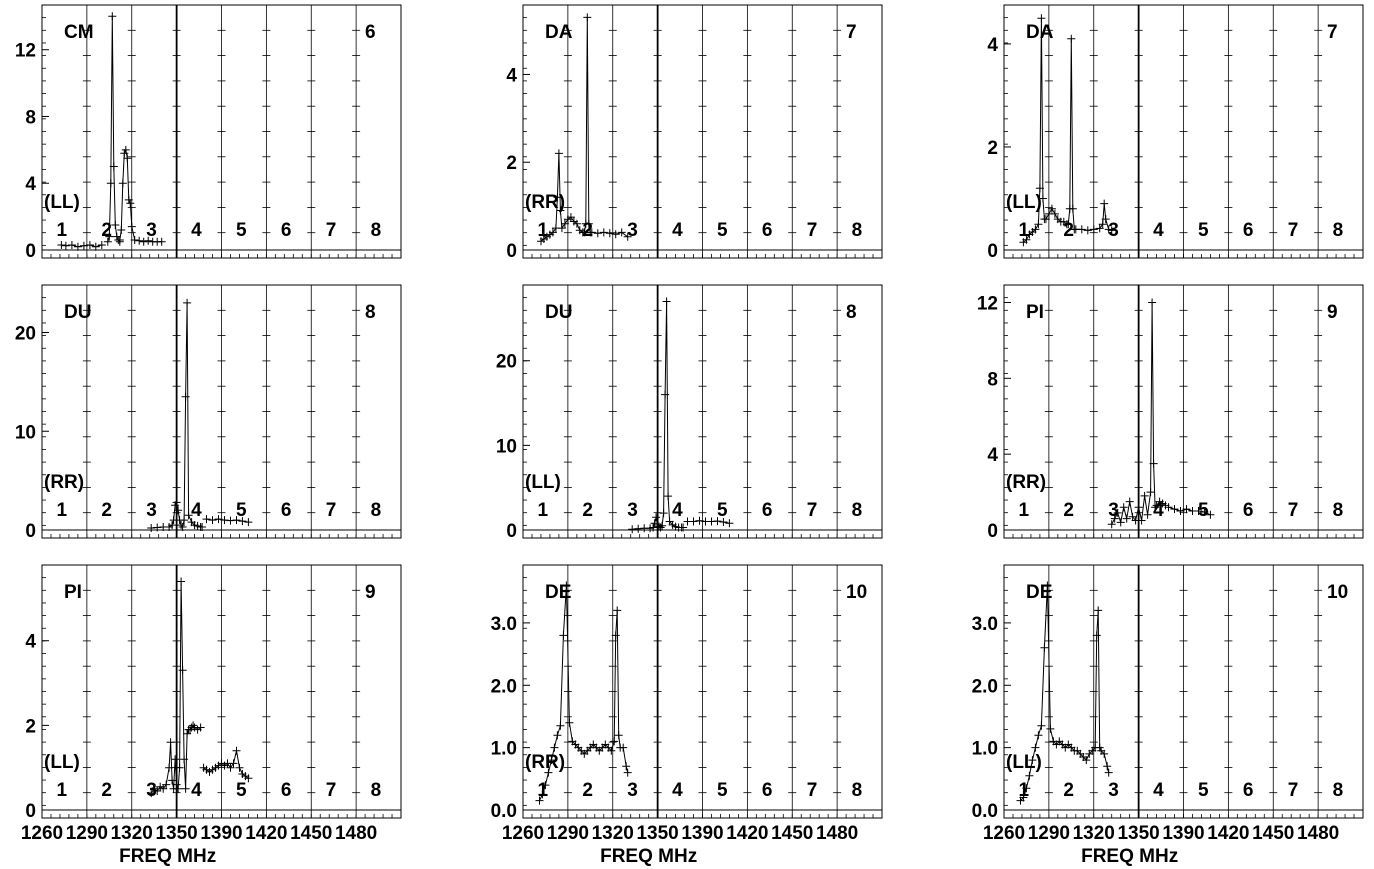 The width and height of the screenshot is (1374, 869). Describe the element at coordinates (25, 51) in the screenshot. I see `y-tick-label: 12` at that location.